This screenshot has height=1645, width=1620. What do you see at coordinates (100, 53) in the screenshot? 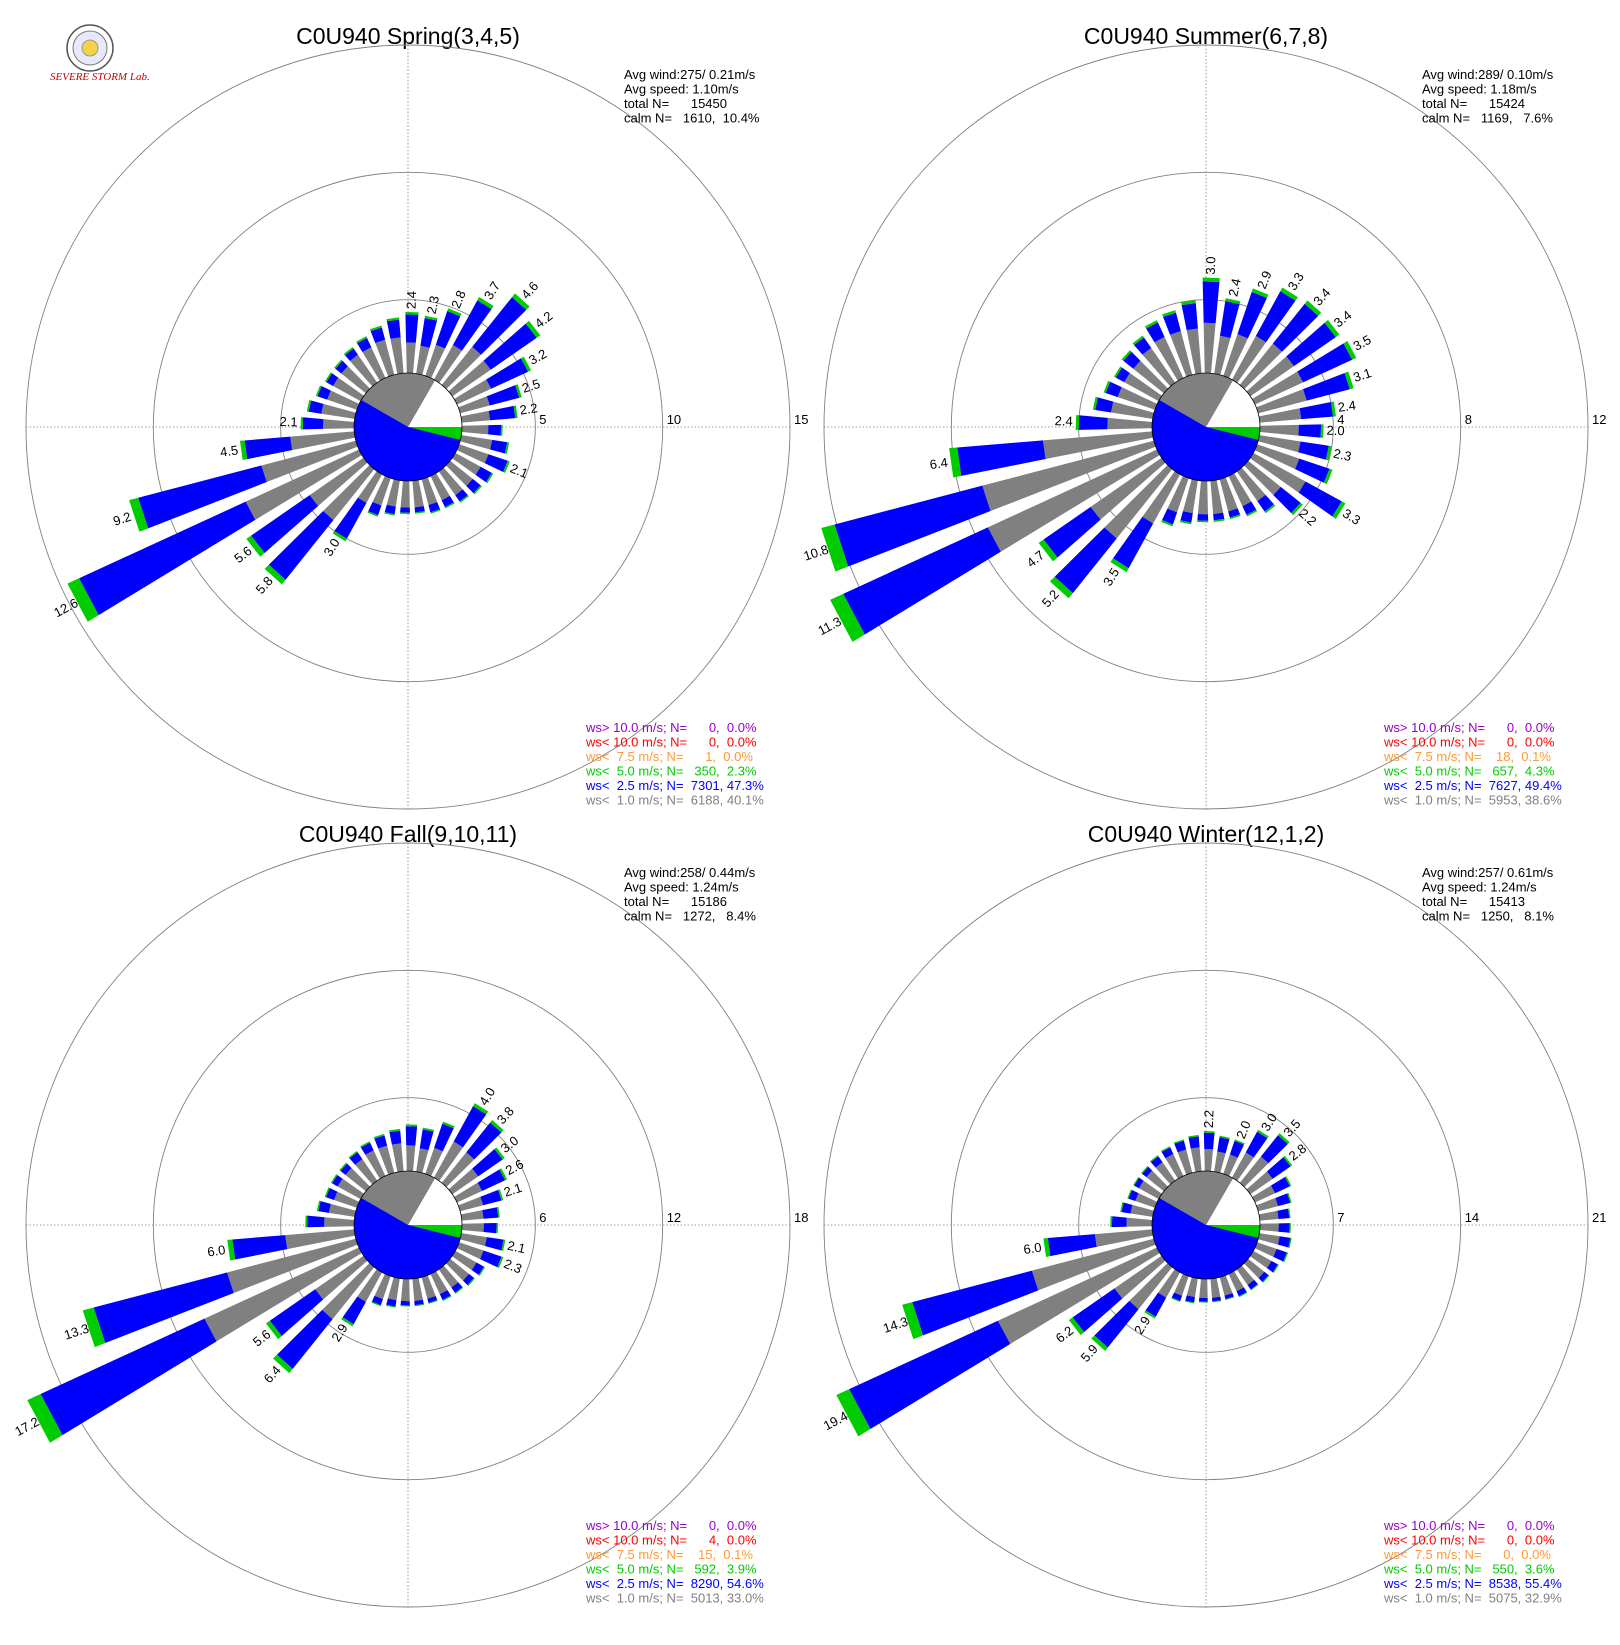
I see `severe-storm-lab-logo: SEVERE STORM Lab.` at bounding box center [100, 53].